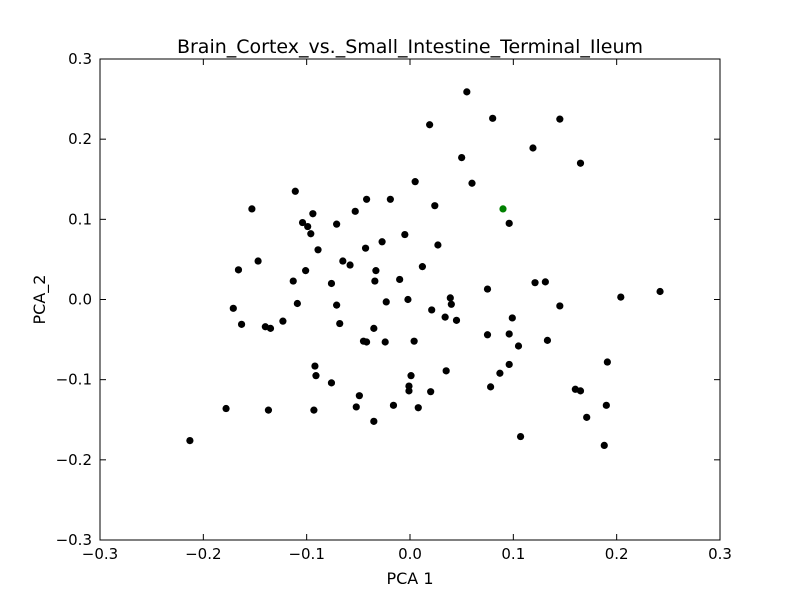  I want to click on x-tick-label: 0.2, so click(617, 554).